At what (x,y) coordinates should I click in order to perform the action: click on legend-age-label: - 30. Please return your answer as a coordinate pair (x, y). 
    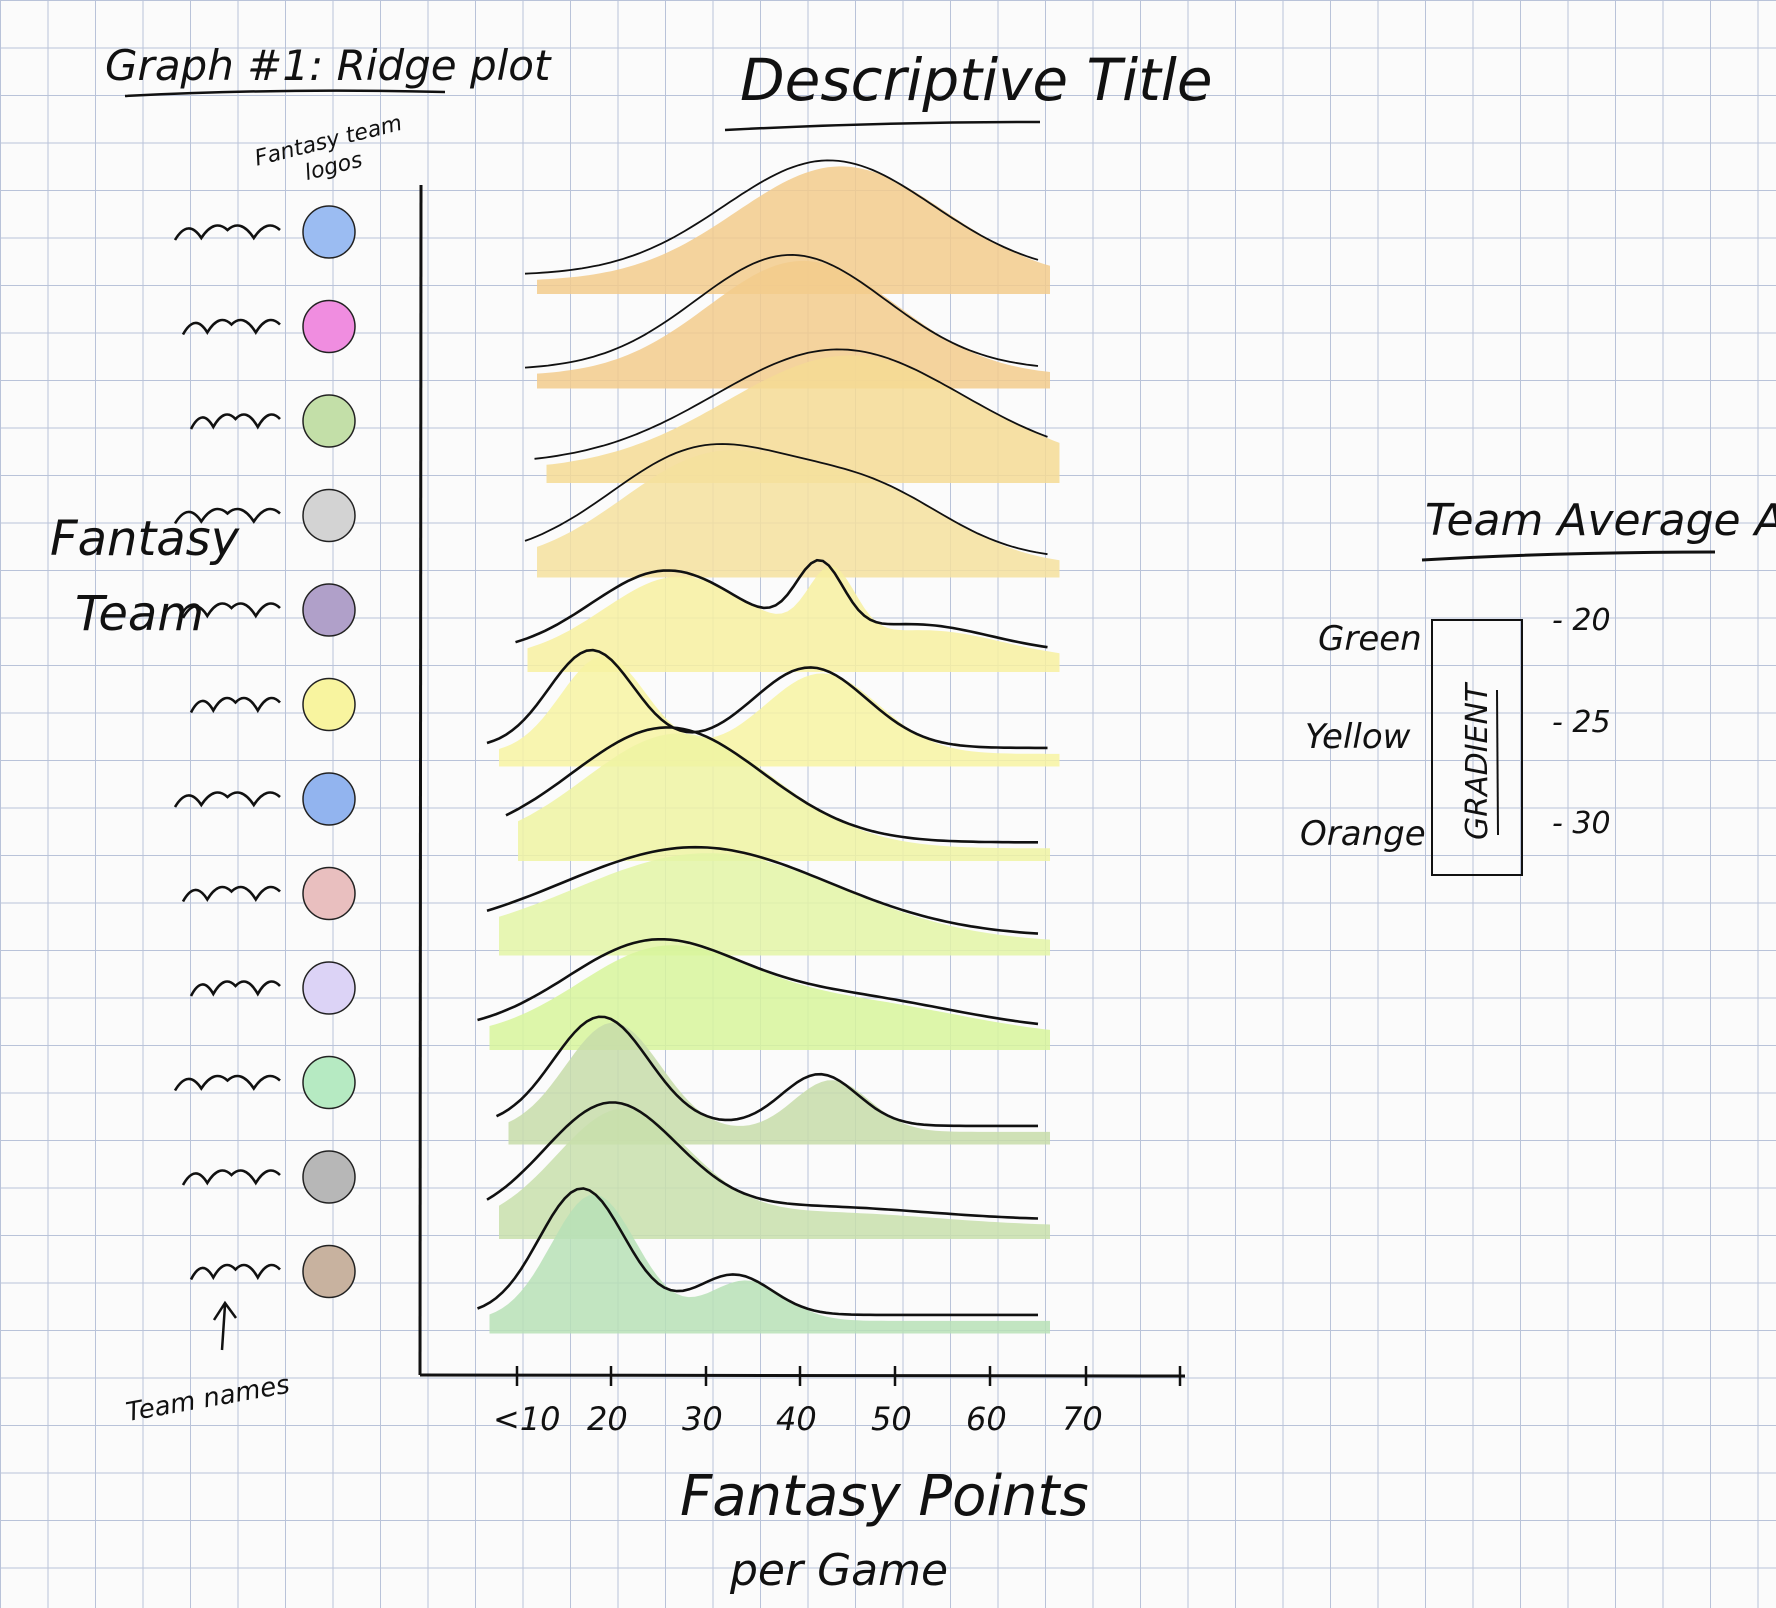
    Looking at the image, I should click on (1581, 823).